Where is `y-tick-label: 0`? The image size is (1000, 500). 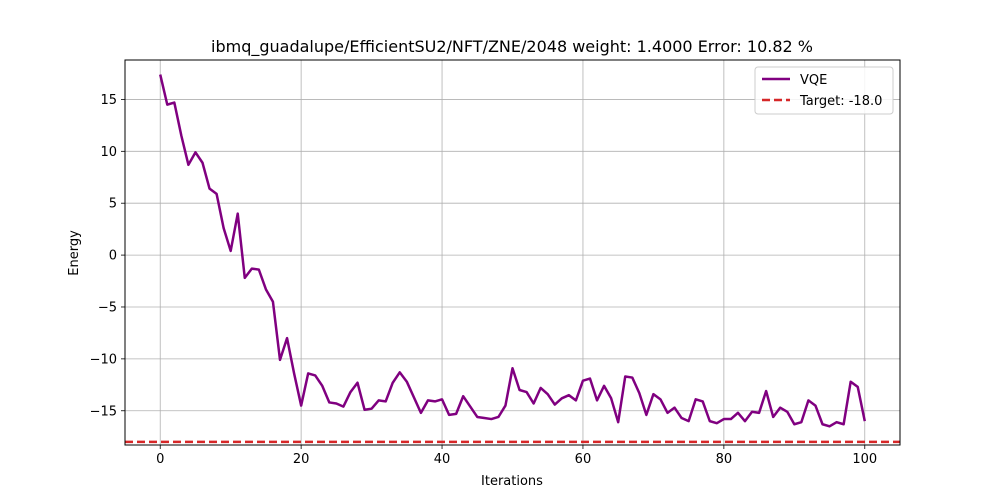 y-tick-label: 0 is located at coordinates (113, 256).